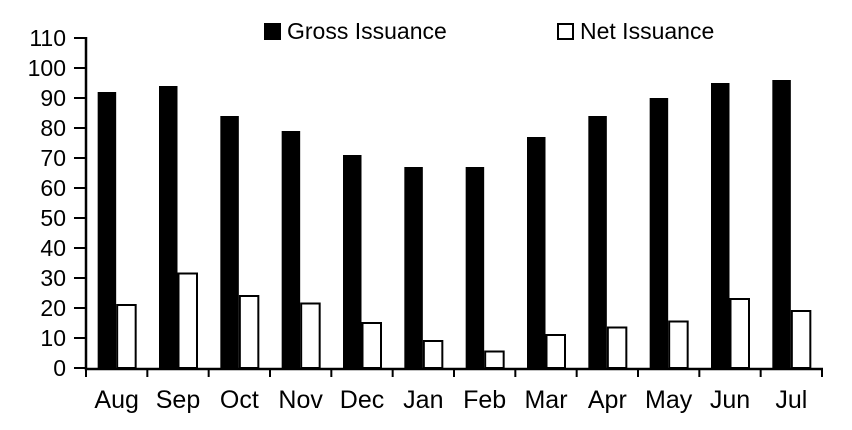 The image size is (852, 430). I want to click on x-tick-label-apr: Apr, so click(607, 400).